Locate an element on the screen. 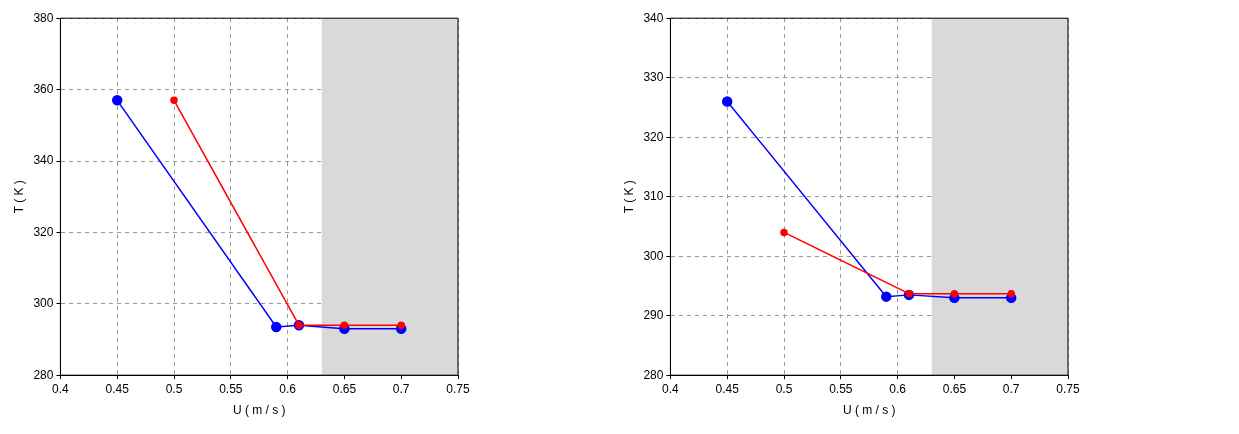 This screenshot has height=434, width=1239. y-tick-label: 310 is located at coordinates (653, 196).